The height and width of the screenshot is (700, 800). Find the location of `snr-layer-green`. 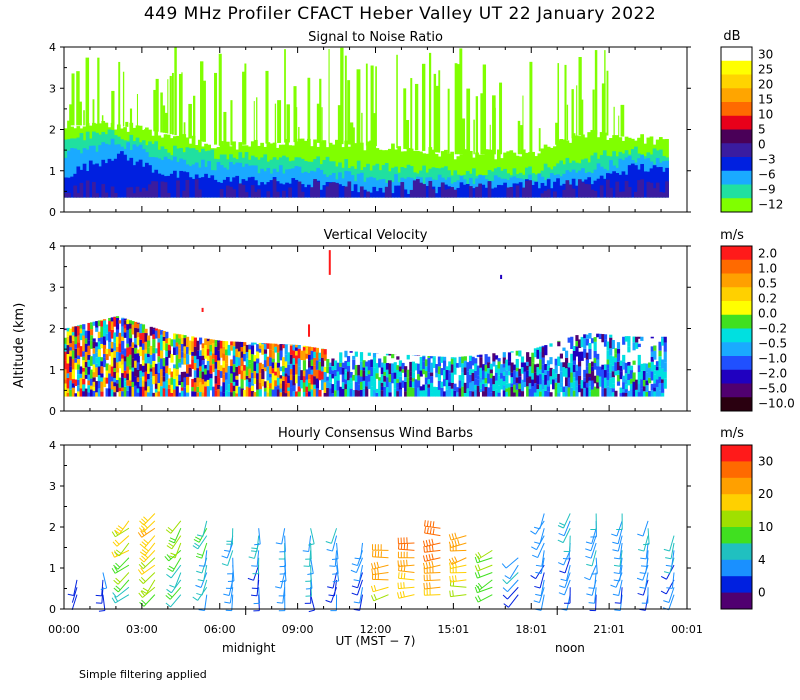

snr-layer-green is located at coordinates (477, 175).